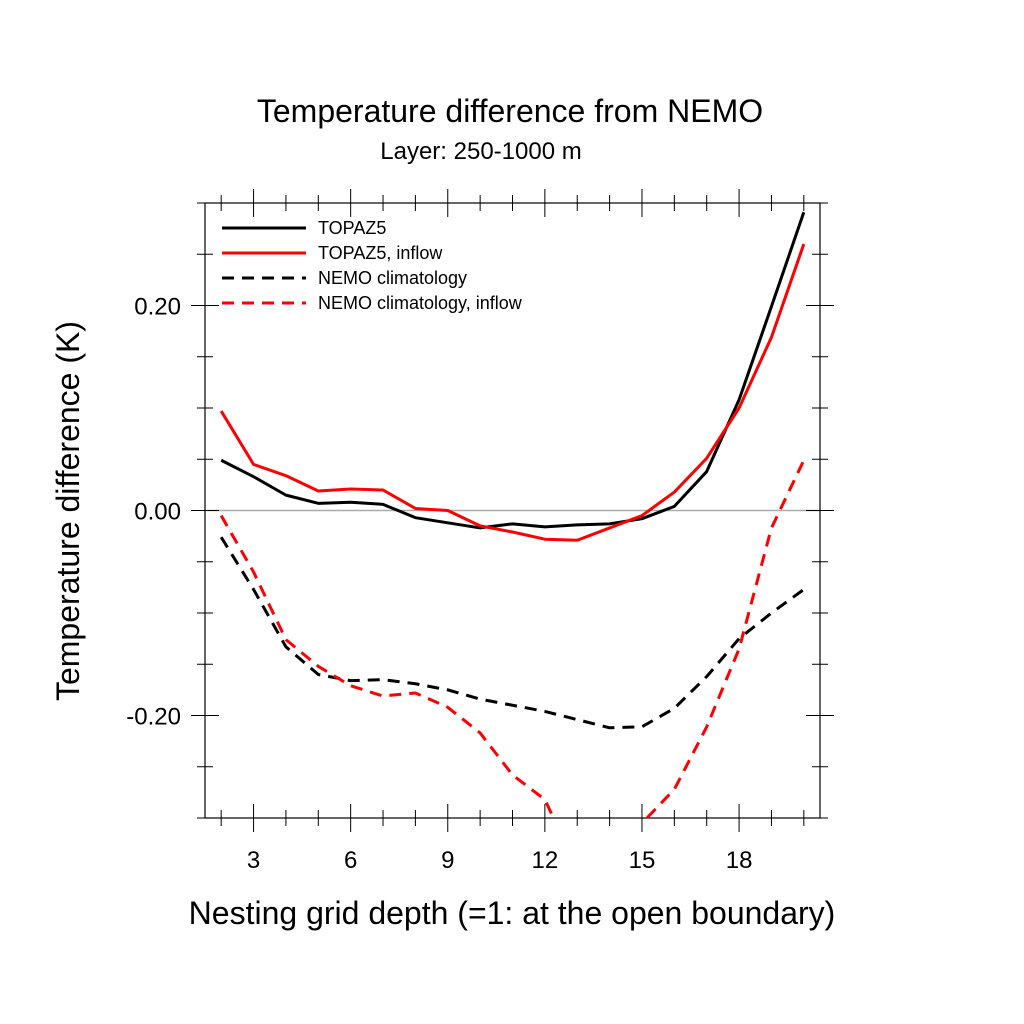 Image resolution: width=1024 pixels, height=1024 pixels. What do you see at coordinates (545, 860) in the screenshot?
I see `x-tick-label: 12` at bounding box center [545, 860].